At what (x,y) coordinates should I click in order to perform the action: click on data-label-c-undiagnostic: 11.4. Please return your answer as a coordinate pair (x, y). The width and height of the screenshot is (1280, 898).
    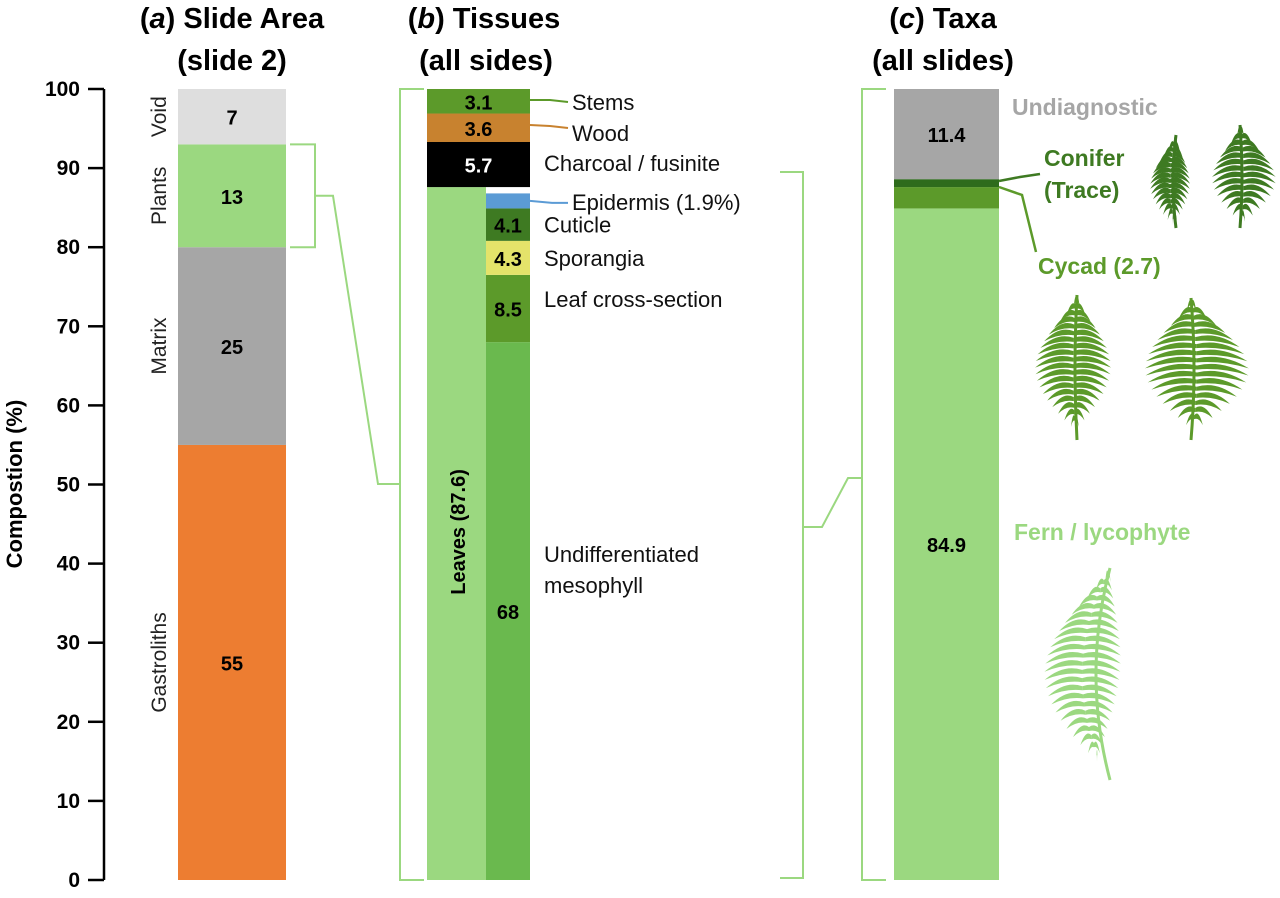
    Looking at the image, I should click on (947, 136).